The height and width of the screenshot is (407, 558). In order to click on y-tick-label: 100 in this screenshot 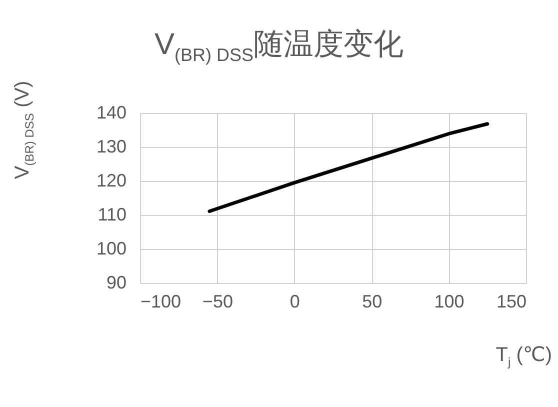, I will do `click(111, 248)`.